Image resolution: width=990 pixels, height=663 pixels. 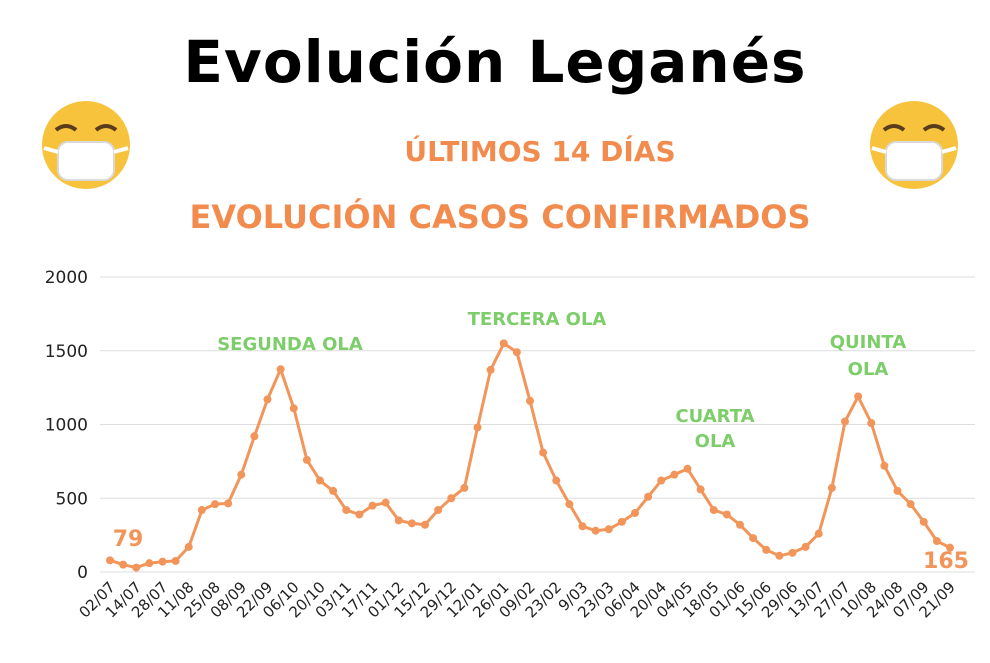 What do you see at coordinates (66, 352) in the screenshot?
I see `y-tick-label: 1500` at bounding box center [66, 352].